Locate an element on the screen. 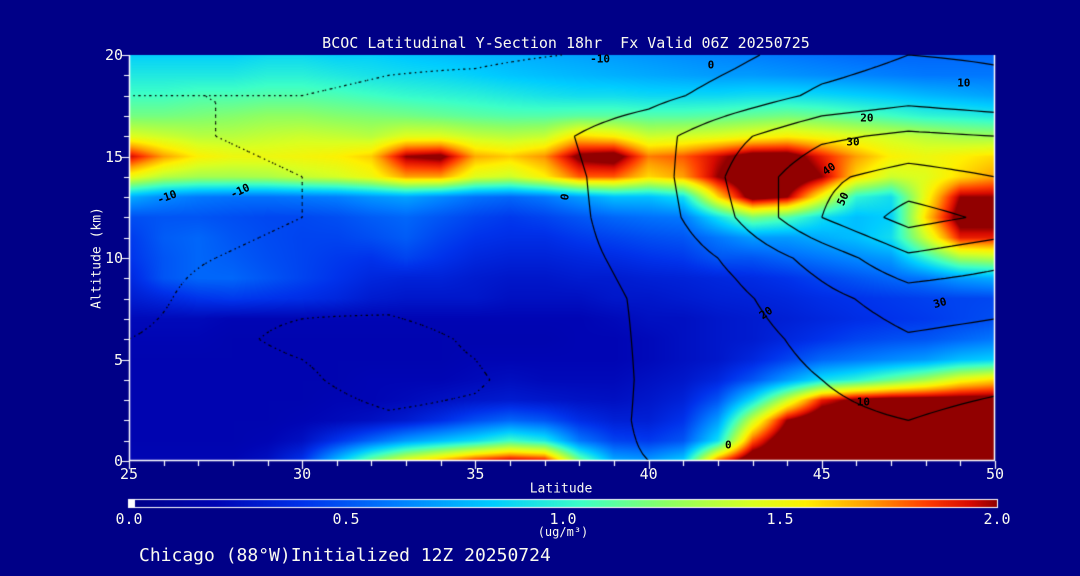  x-tick-label: 25 is located at coordinates (129, 474).